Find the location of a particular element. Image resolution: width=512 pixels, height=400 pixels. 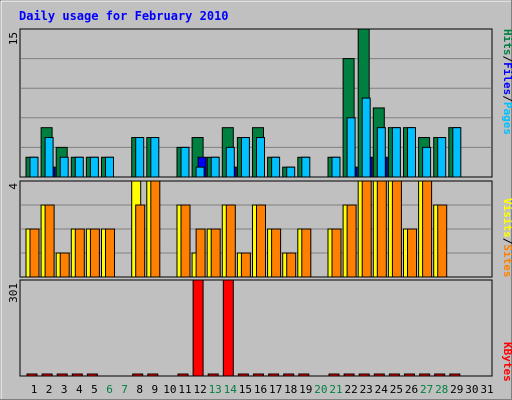

x-tick-label-day-1: 1 is located at coordinates (34, 389).